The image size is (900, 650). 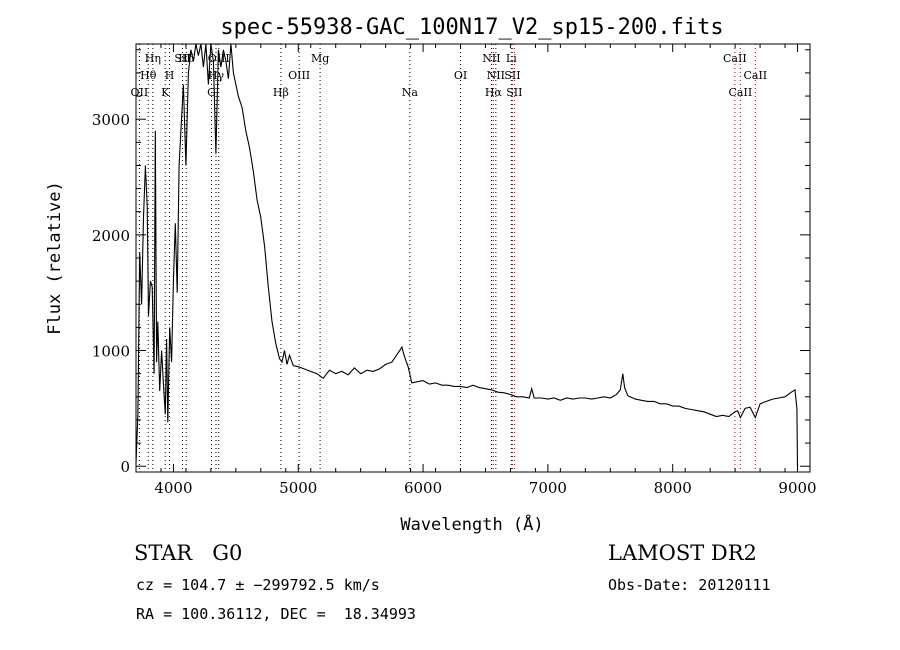 What do you see at coordinates (494, 92) in the screenshot?
I see `line-marker-label: Hα` at bounding box center [494, 92].